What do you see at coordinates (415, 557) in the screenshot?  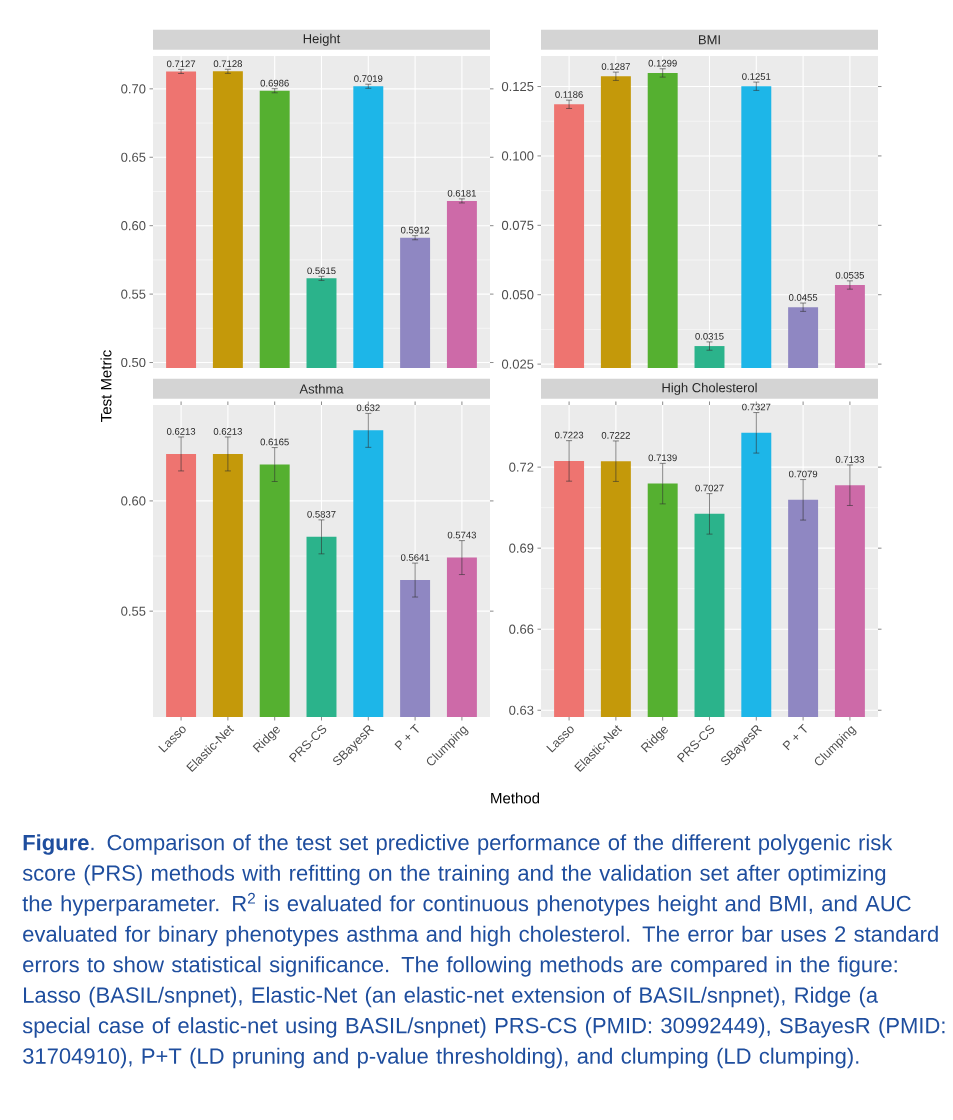 I see `data-label: 0.5641` at bounding box center [415, 557].